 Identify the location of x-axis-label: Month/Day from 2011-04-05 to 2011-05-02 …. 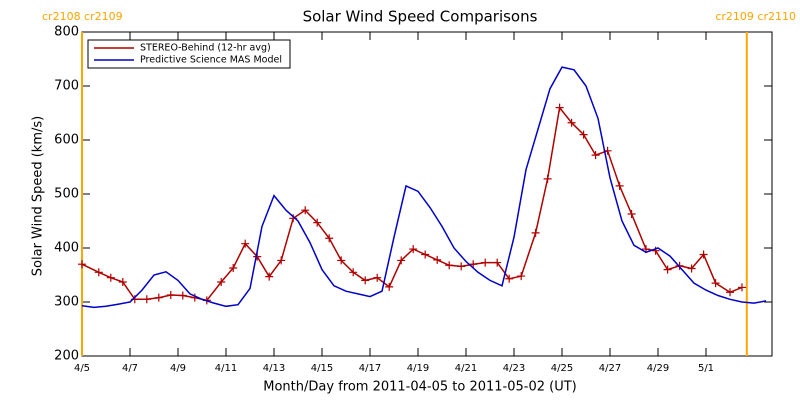
(419, 387).